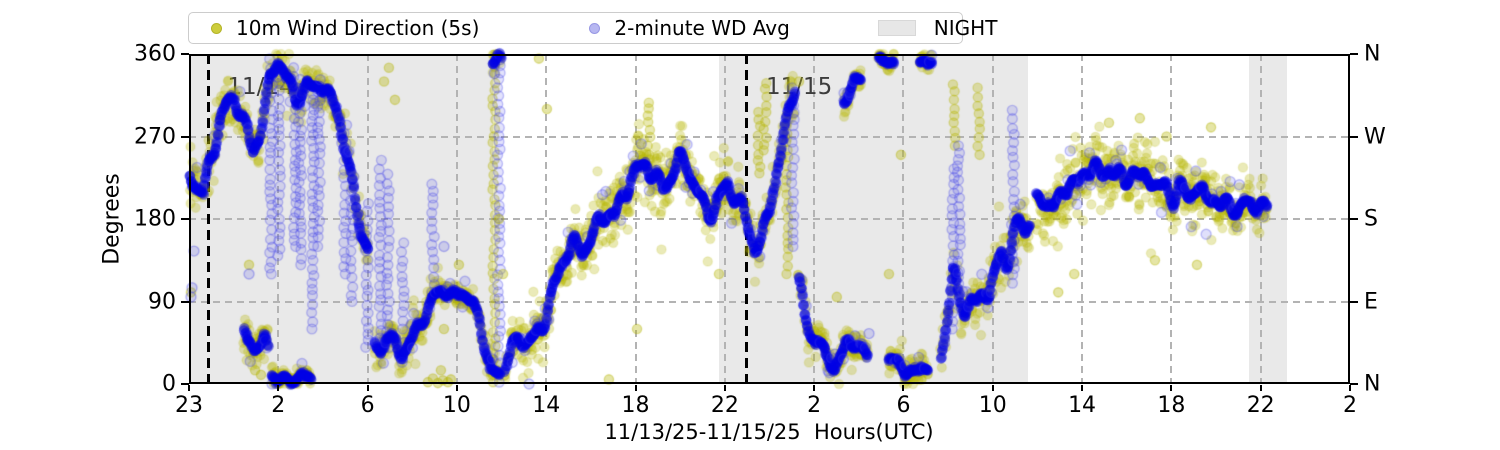 This screenshot has width=1500, height=450. Describe the element at coordinates (169, 384) in the screenshot. I see `y-tick-label-left: 0` at that location.